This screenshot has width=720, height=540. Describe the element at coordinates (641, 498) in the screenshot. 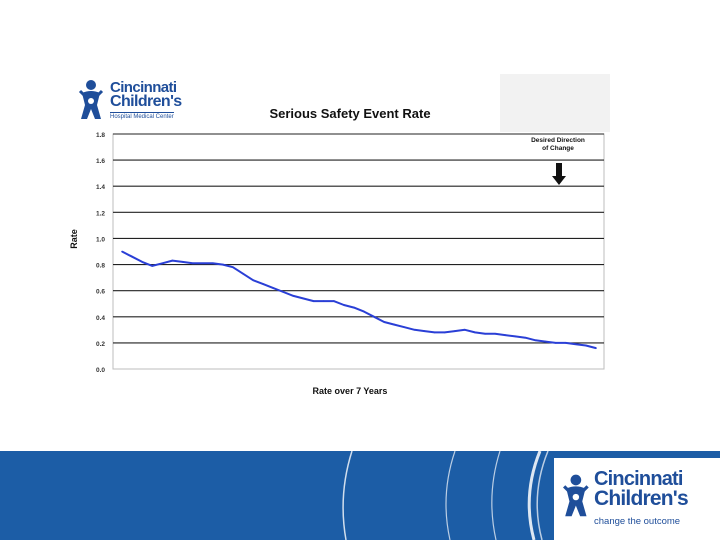

I see `logo-footer-name-2: Children's` at that location.